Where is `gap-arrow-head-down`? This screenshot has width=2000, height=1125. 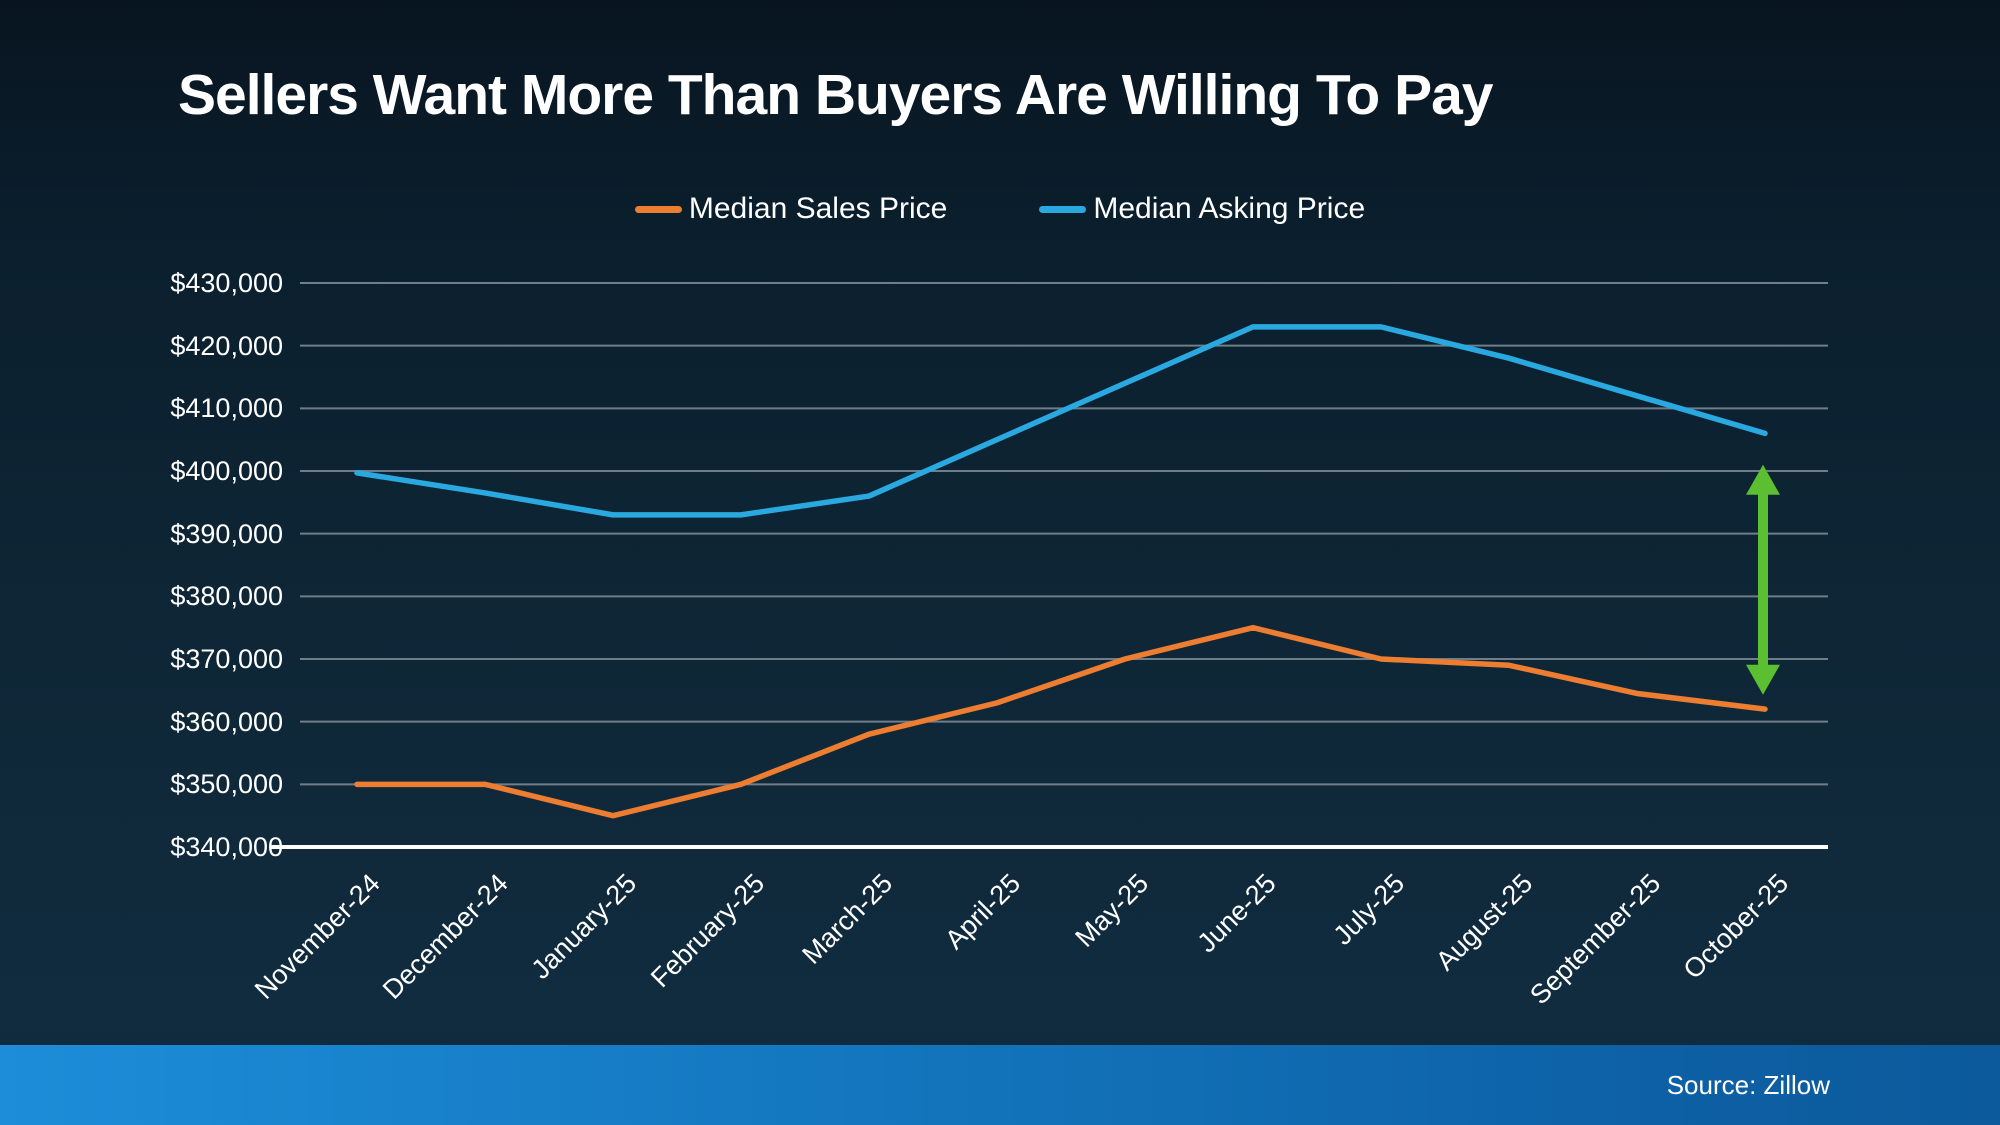
gap-arrow-head-down is located at coordinates (1763, 679).